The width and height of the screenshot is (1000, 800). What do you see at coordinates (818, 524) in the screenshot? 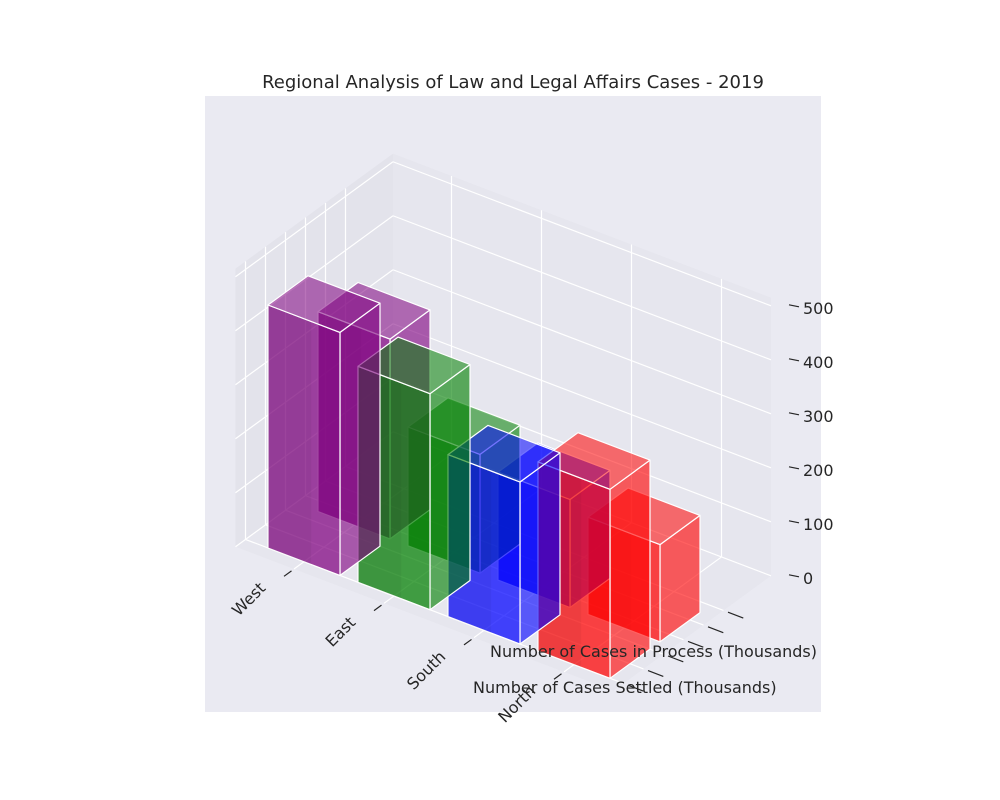
I see `z-tick-label: 100` at bounding box center [818, 524].